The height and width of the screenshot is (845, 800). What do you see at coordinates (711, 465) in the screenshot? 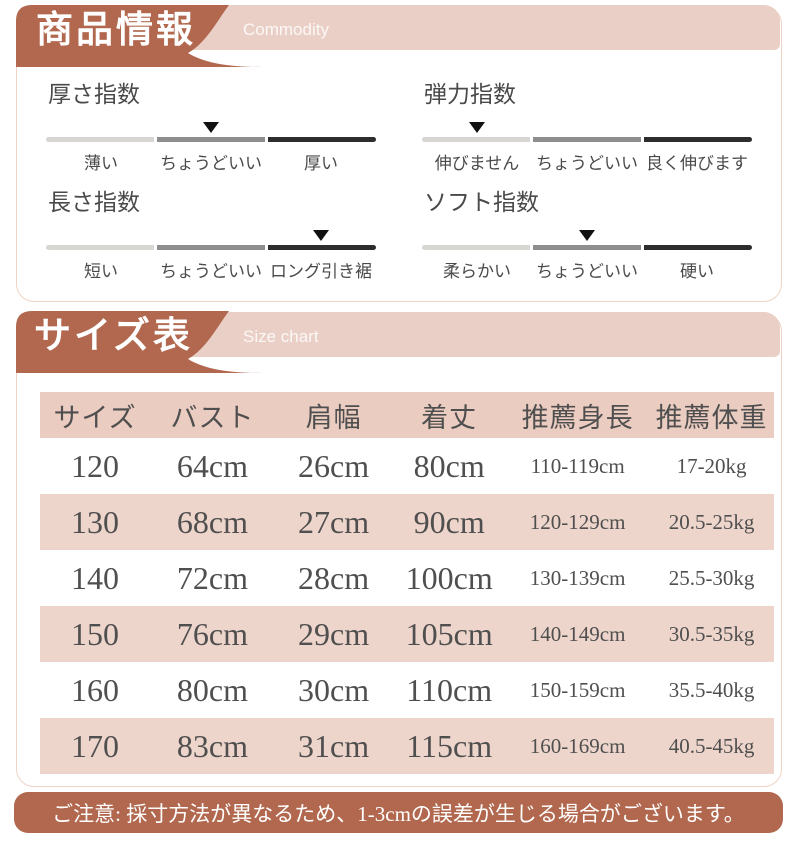
I see `table-cell: 17-20kg` at bounding box center [711, 465].